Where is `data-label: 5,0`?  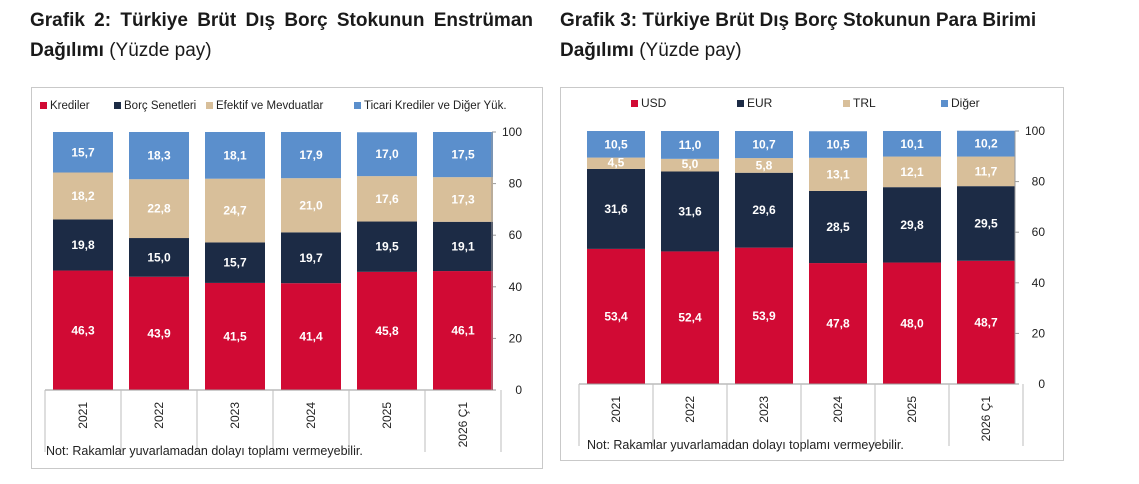
data-label: 5,0 is located at coordinates (690, 164).